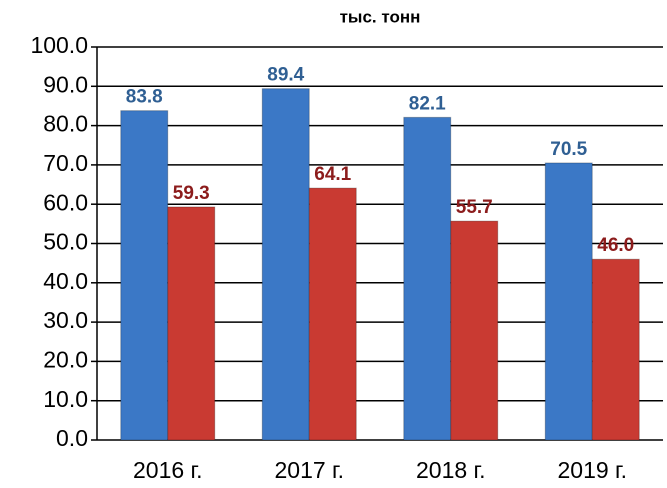 The width and height of the screenshot is (667, 488). Describe the element at coordinates (451, 470) in the screenshot. I see `x-tick-label: 2018 г.` at that location.